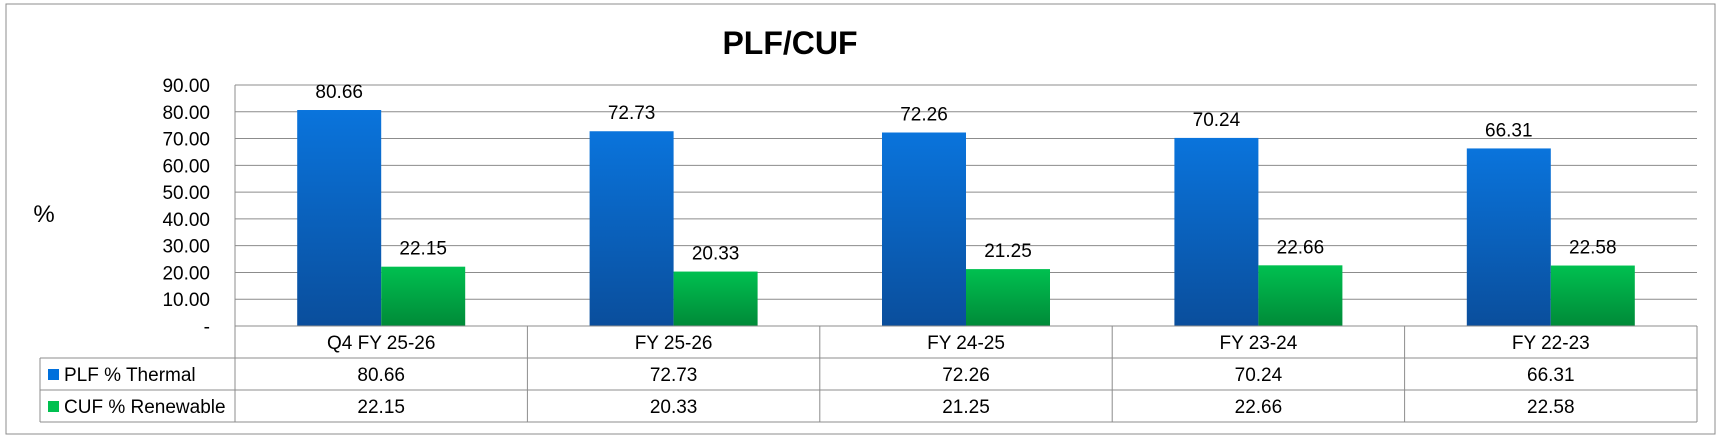 Image resolution: width=1721 pixels, height=445 pixels. What do you see at coordinates (674, 407) in the screenshot?
I see `table-cell: 20.33` at bounding box center [674, 407].